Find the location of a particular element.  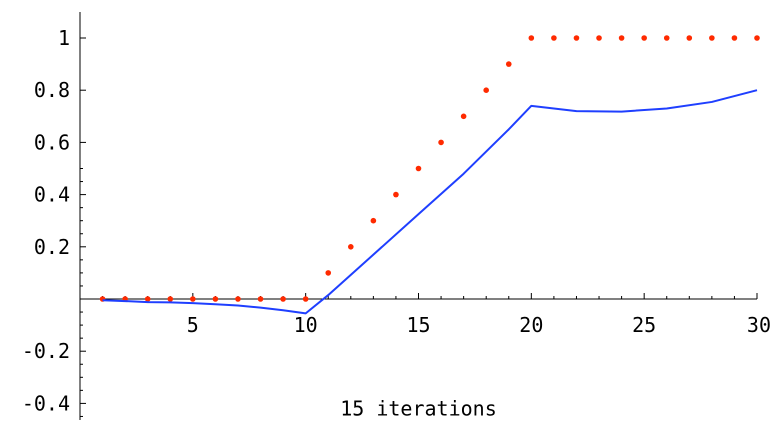

y-tick-label: 0.2 is located at coordinates (52, 247).